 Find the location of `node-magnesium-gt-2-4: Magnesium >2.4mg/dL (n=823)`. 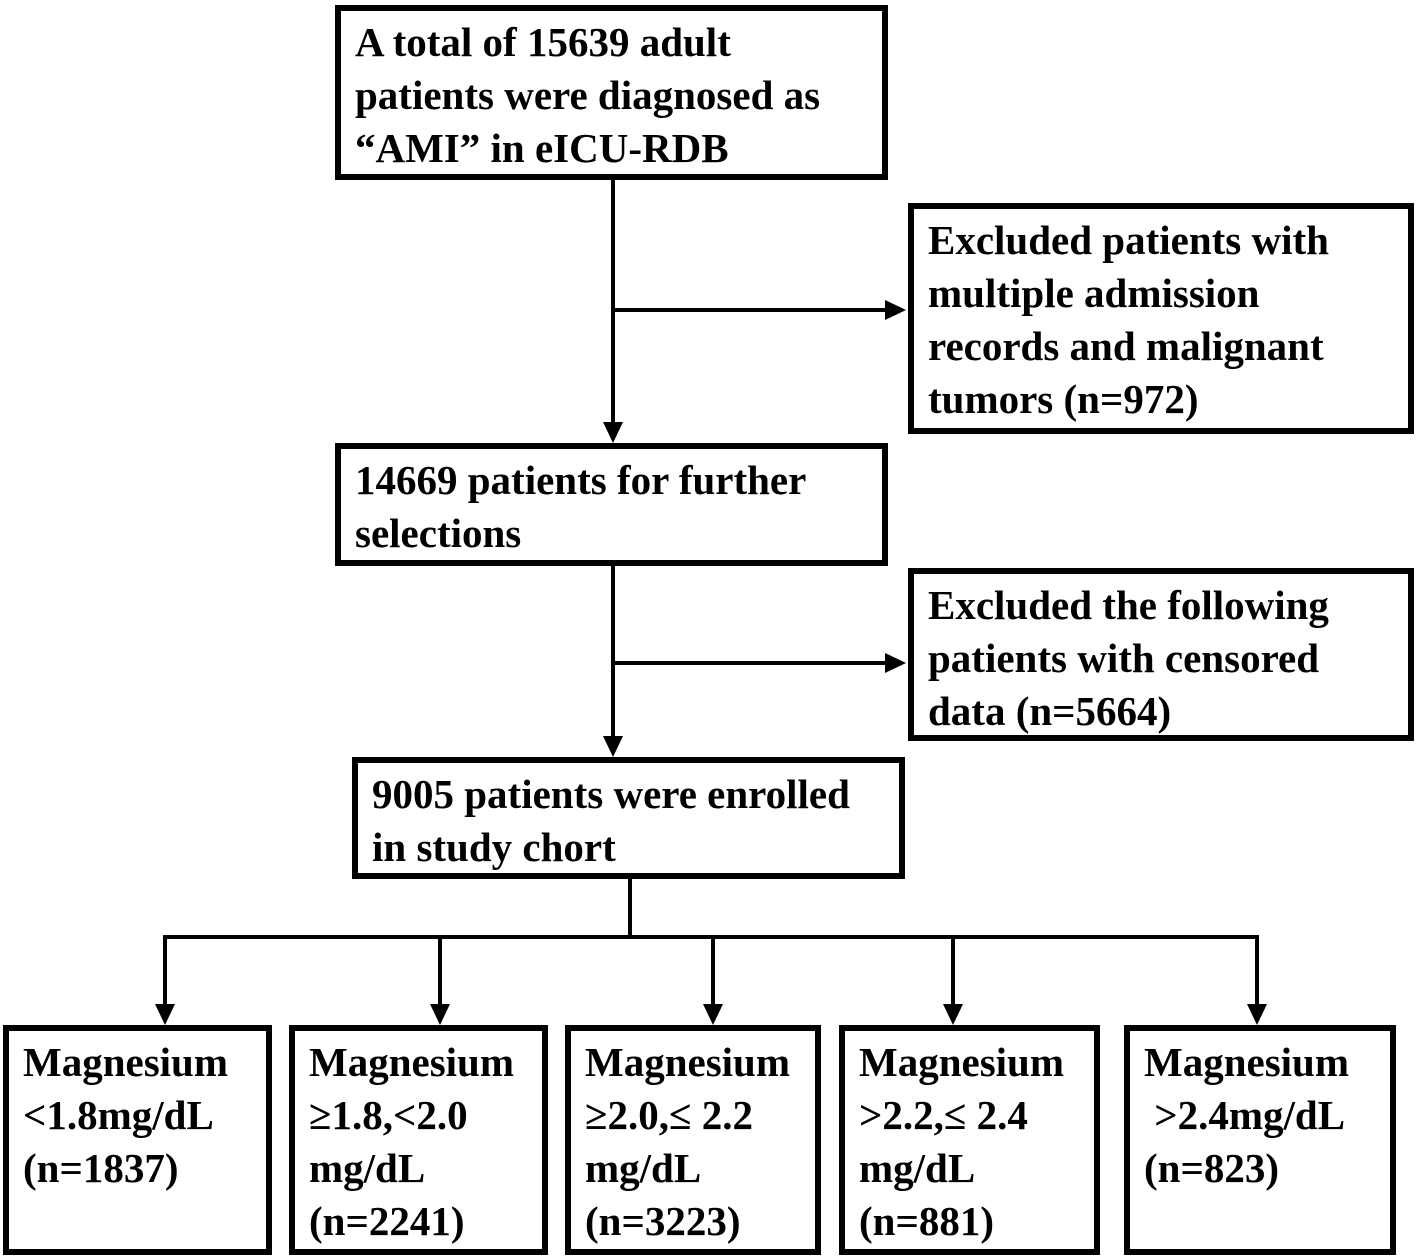

node-magnesium-gt-2-4: Magnesium >2.4mg/dL (n=823) is located at coordinates (1260, 1140).